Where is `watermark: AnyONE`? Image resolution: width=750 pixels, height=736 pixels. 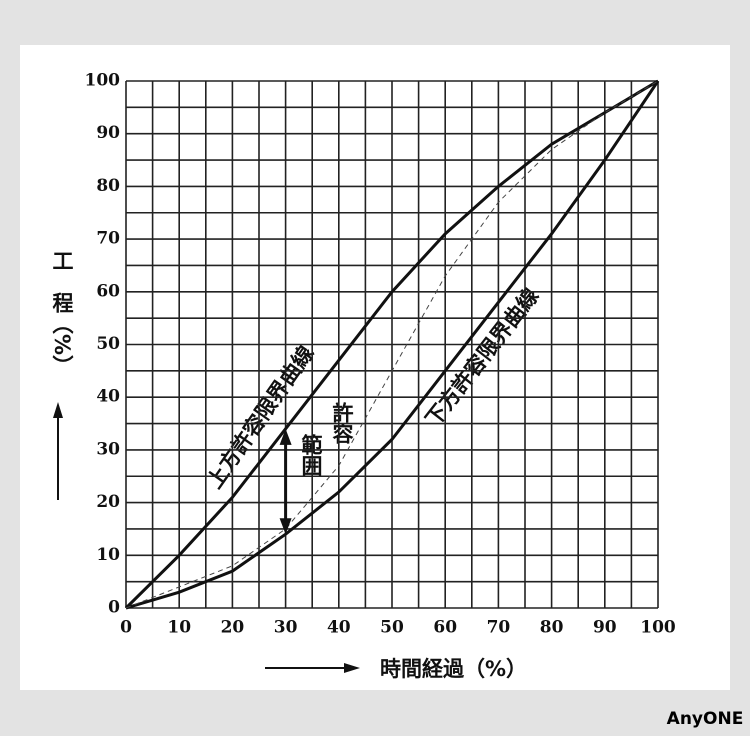
watermark: AnyONE is located at coordinates (705, 719).